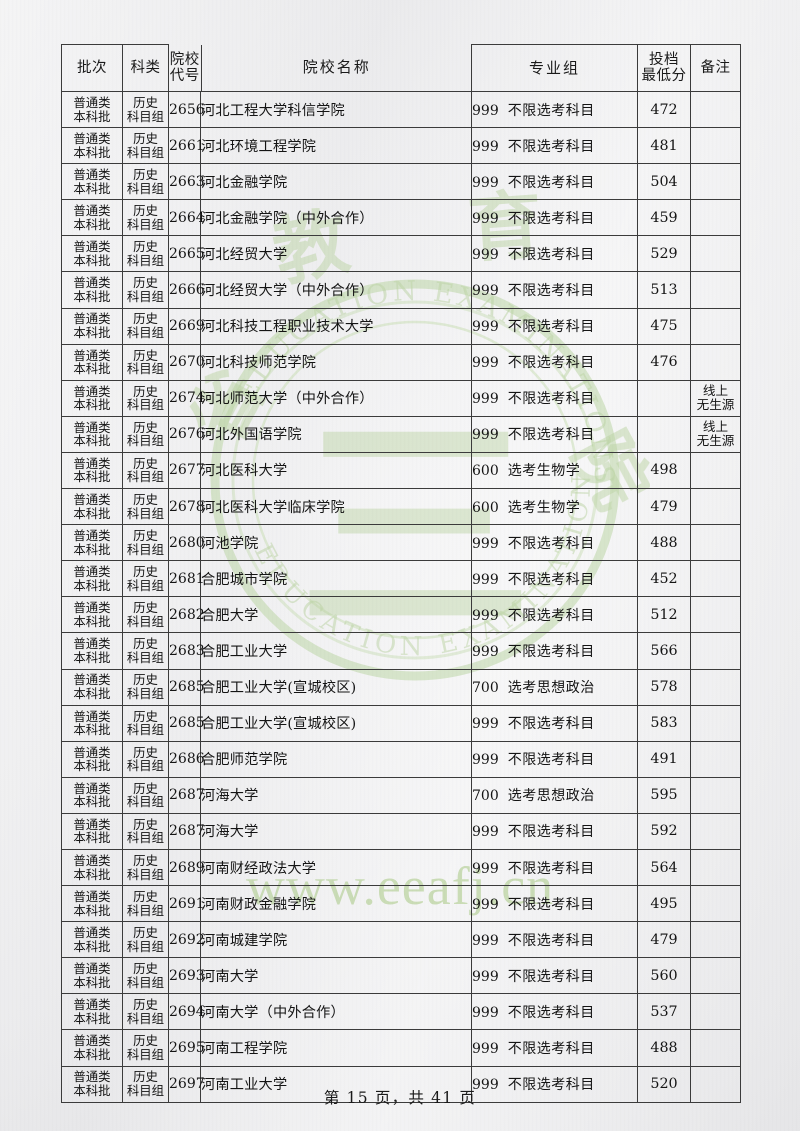 The height and width of the screenshot is (1131, 800). What do you see at coordinates (251, 435) in the screenshot?
I see `school-name: 河北外国语学院` at bounding box center [251, 435].